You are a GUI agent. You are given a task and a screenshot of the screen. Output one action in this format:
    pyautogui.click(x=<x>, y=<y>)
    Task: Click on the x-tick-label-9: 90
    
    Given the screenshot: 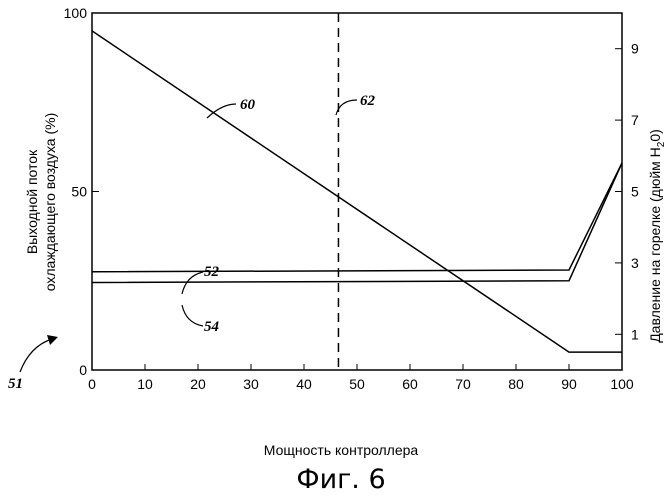 What is the action you would take?
    pyautogui.click(x=569, y=384)
    